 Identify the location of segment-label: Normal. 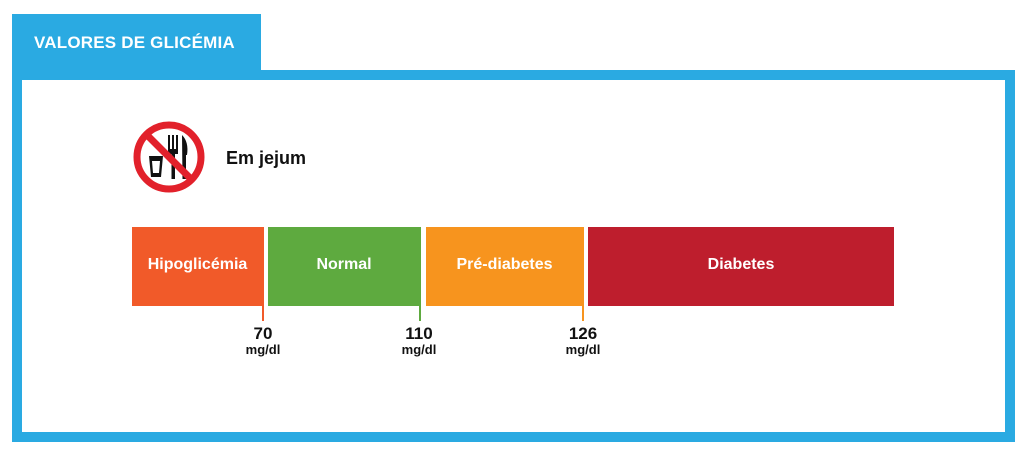
(344, 264).